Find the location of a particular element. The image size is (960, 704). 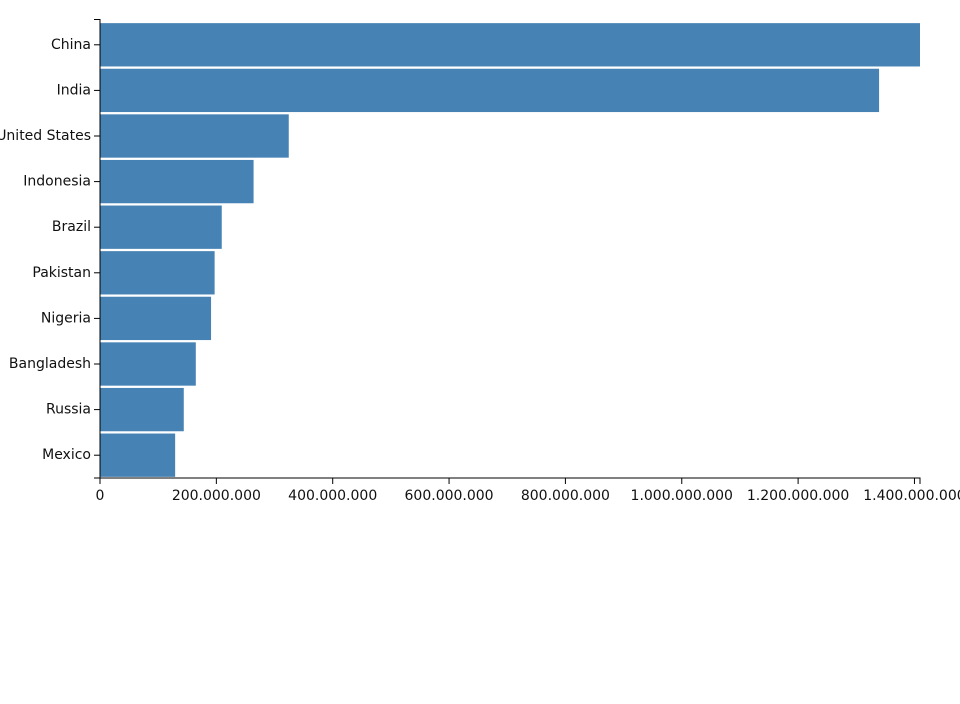

y-tick-label-mexico: Mexico is located at coordinates (66, 455).